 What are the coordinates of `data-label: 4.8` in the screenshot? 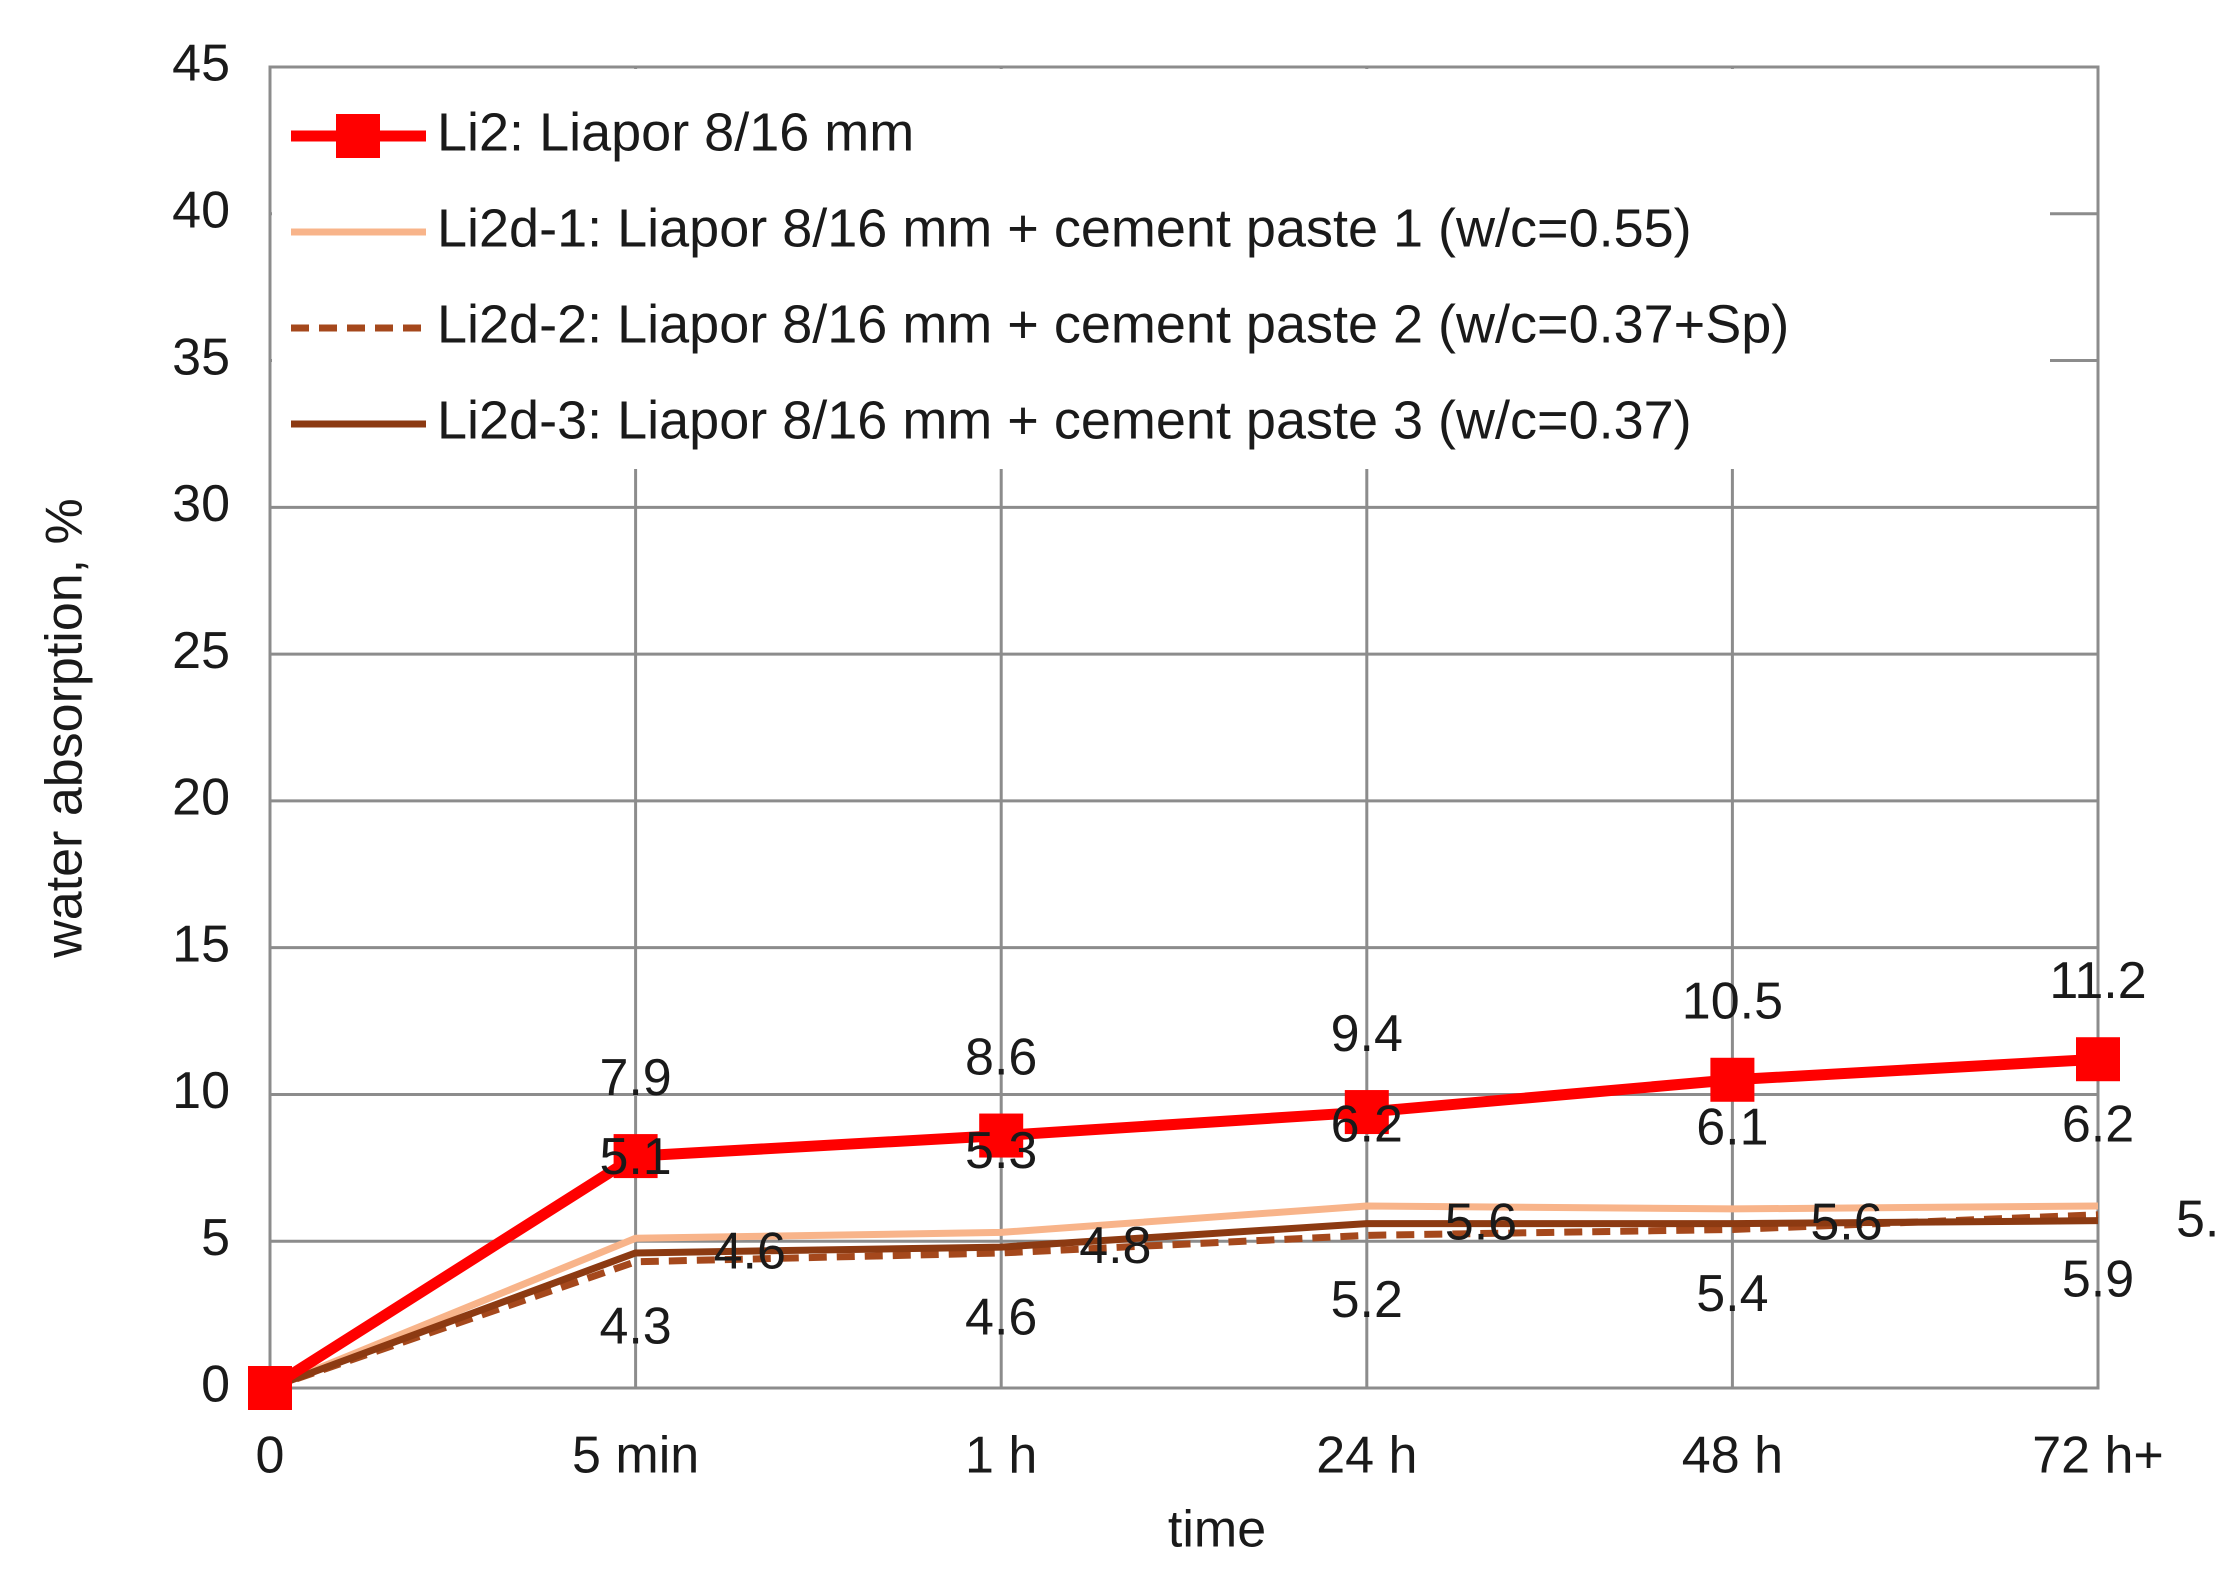 It's located at (1115, 1246).